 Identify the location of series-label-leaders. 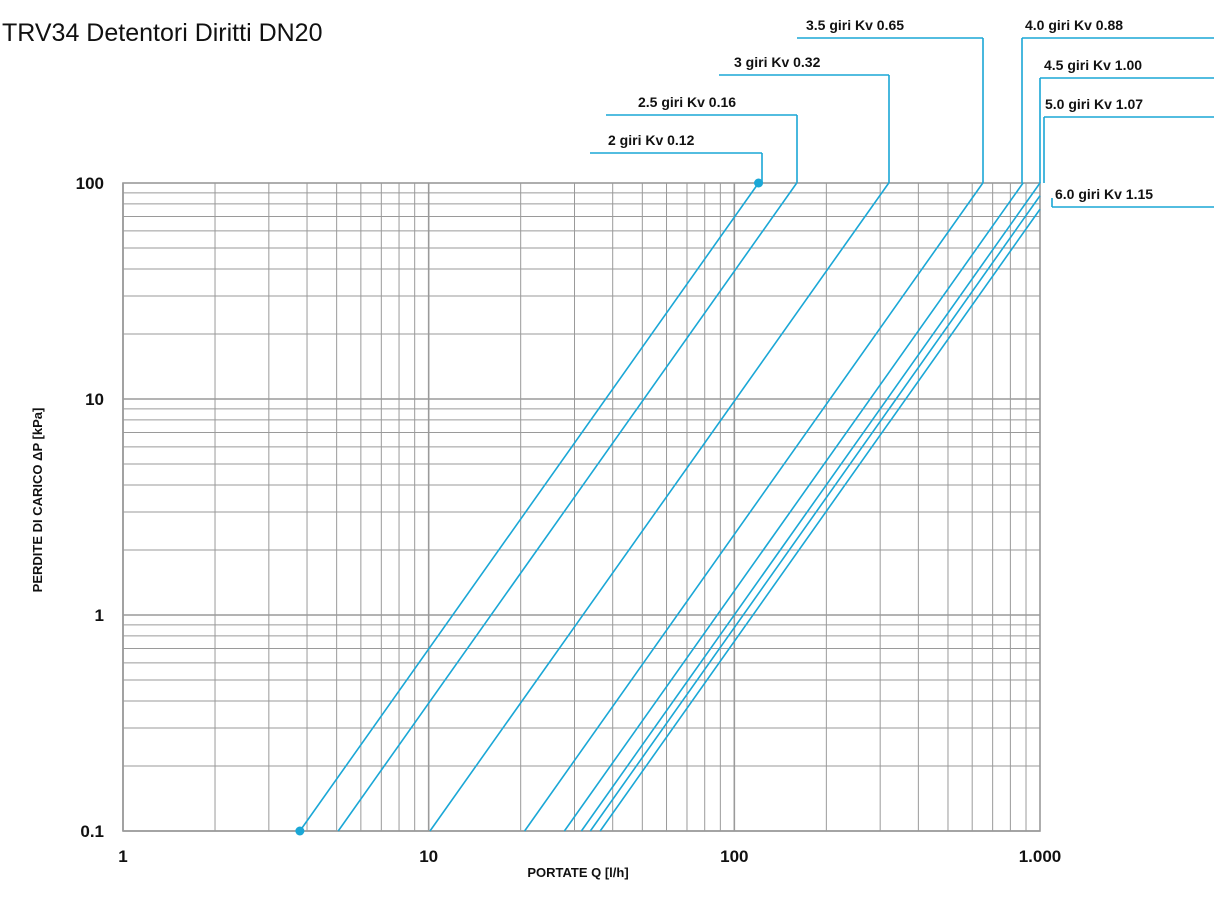
(902, 122).